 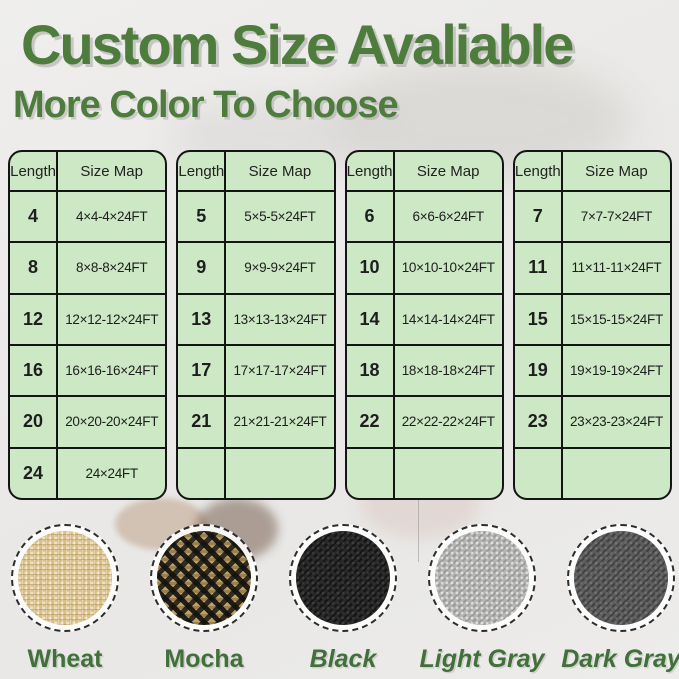 What do you see at coordinates (539, 370) in the screenshot?
I see `length-cell: 19` at bounding box center [539, 370].